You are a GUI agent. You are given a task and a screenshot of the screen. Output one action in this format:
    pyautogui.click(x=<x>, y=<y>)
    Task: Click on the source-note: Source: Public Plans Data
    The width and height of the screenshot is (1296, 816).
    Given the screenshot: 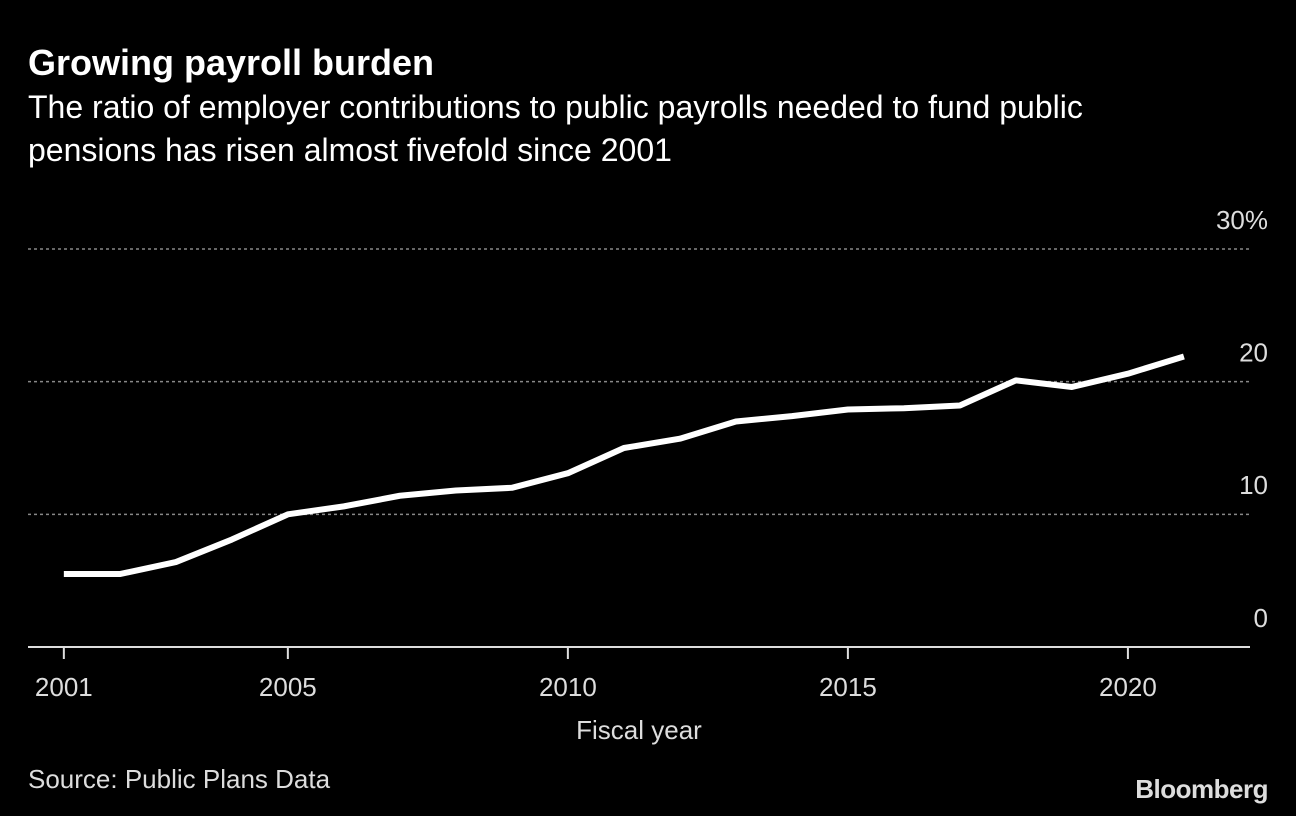 What is the action you would take?
    pyautogui.click(x=179, y=779)
    